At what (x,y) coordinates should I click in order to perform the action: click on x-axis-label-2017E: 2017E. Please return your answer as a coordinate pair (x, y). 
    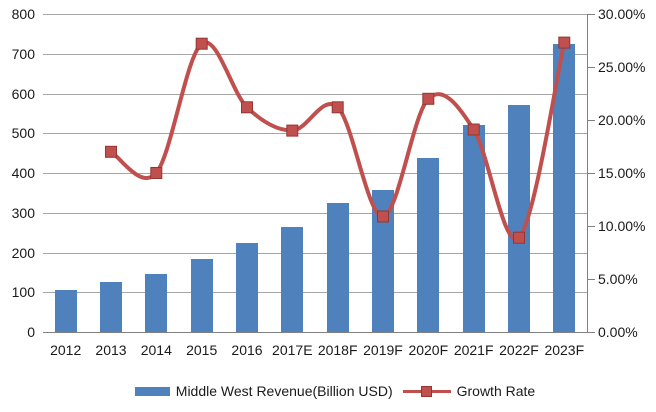
    Looking at the image, I should click on (292, 350).